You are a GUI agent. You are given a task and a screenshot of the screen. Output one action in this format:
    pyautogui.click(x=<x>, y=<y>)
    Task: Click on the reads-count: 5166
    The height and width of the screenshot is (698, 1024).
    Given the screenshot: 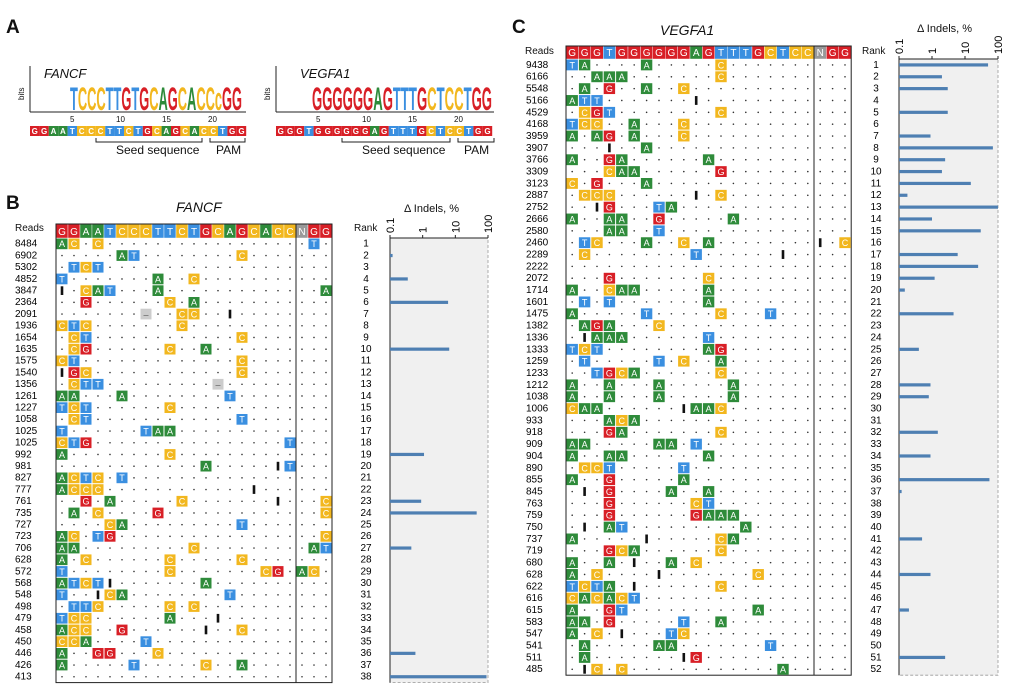 What is the action you would take?
    pyautogui.click(x=537, y=100)
    